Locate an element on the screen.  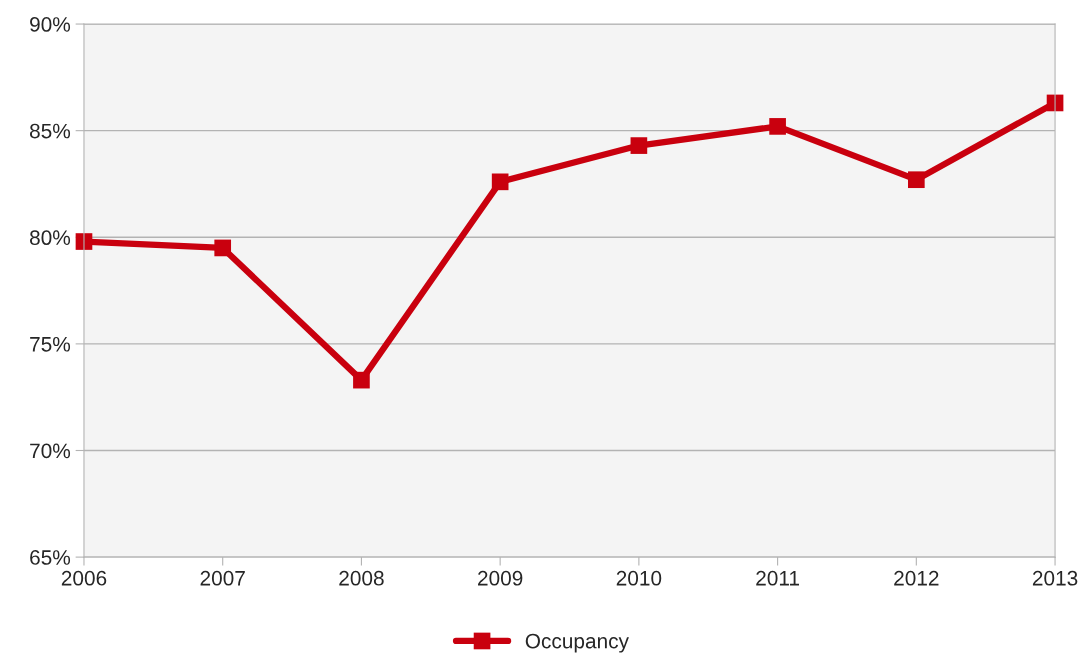
y-tick-label: 70% is located at coordinates (50, 451).